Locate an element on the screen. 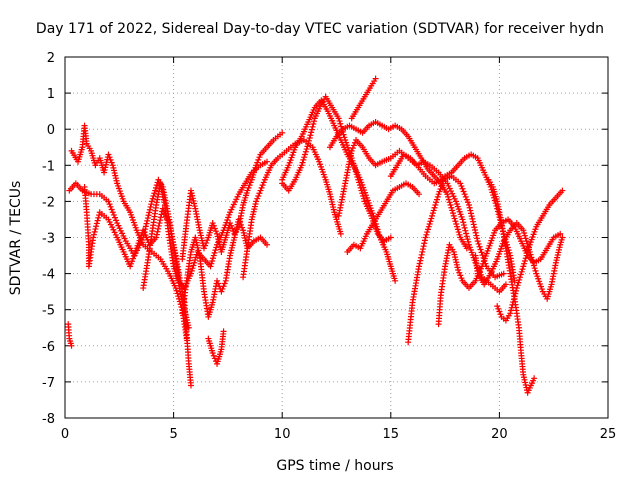 The width and height of the screenshot is (640, 480). series-trace9 is located at coordinates (292, 209).